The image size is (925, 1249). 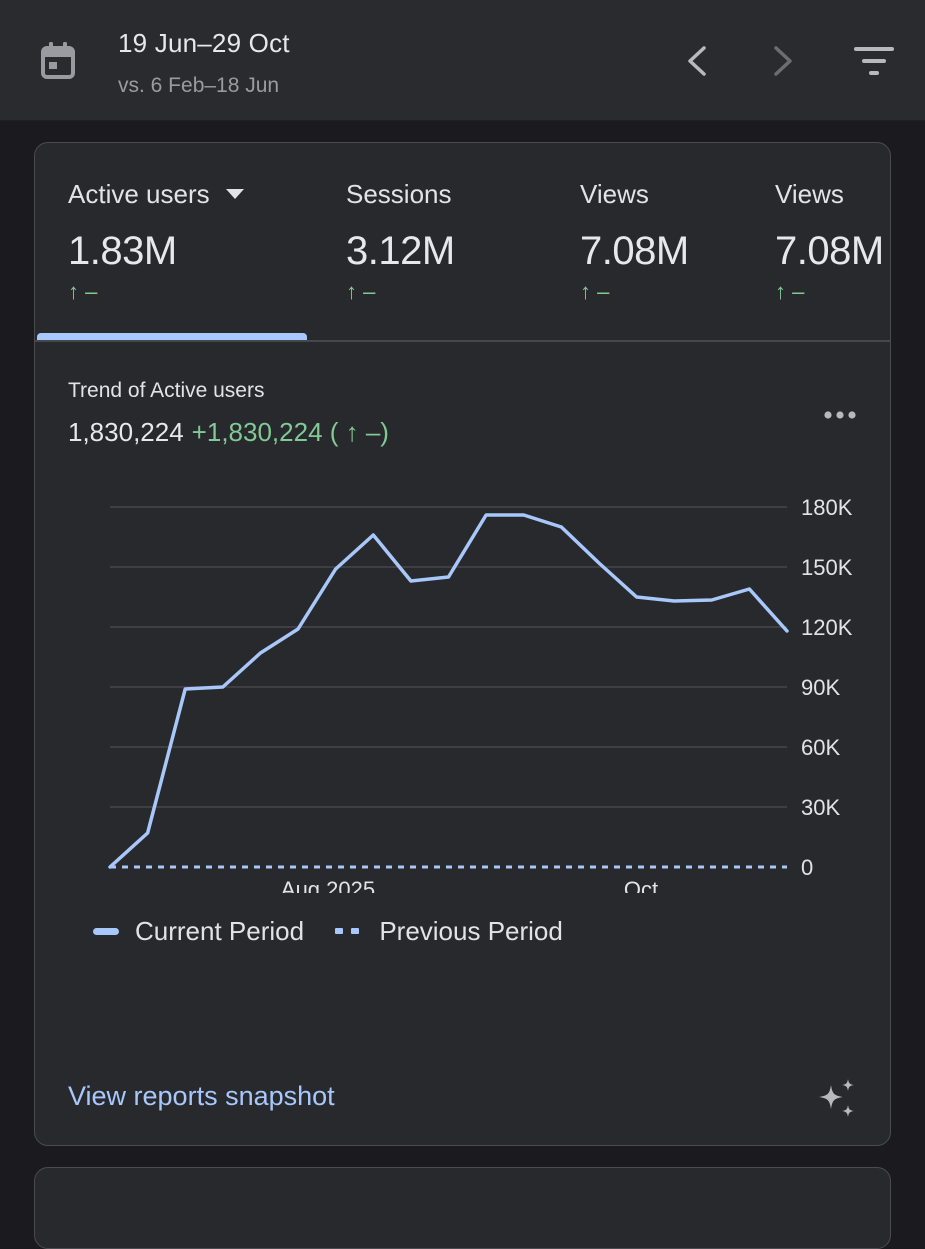 I want to click on y-tick-label: 150K, so click(x=827, y=567).